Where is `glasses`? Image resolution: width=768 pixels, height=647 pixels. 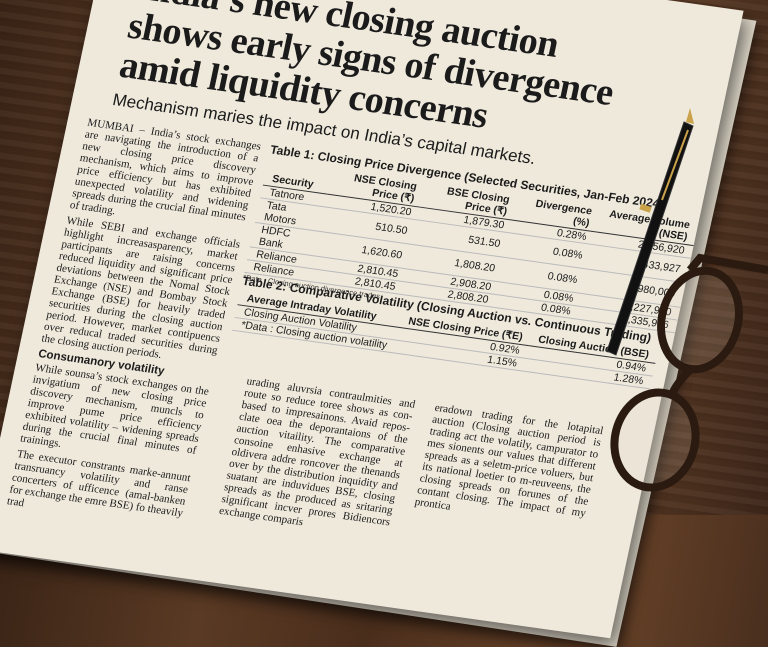 glasses is located at coordinates (689, 372).